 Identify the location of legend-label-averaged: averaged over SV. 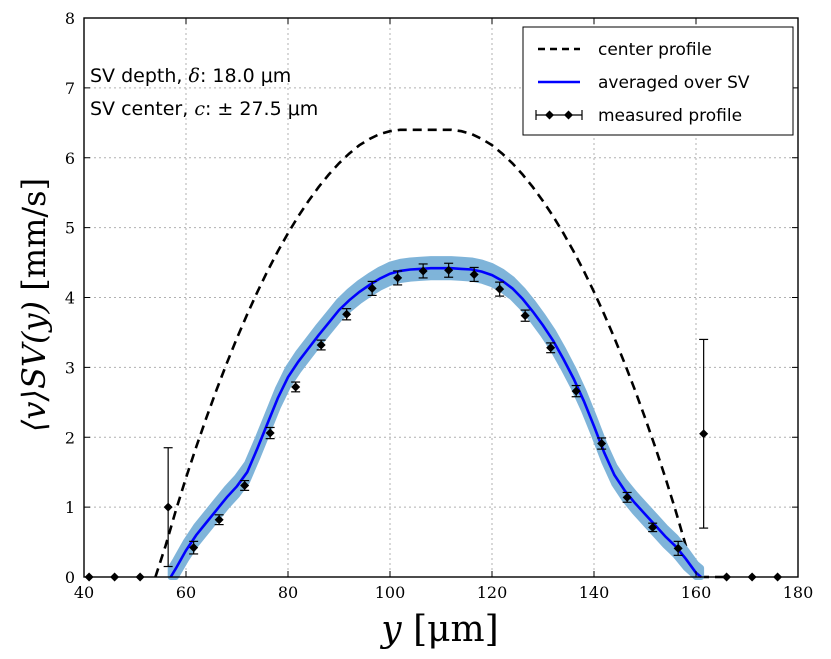
(674, 83).